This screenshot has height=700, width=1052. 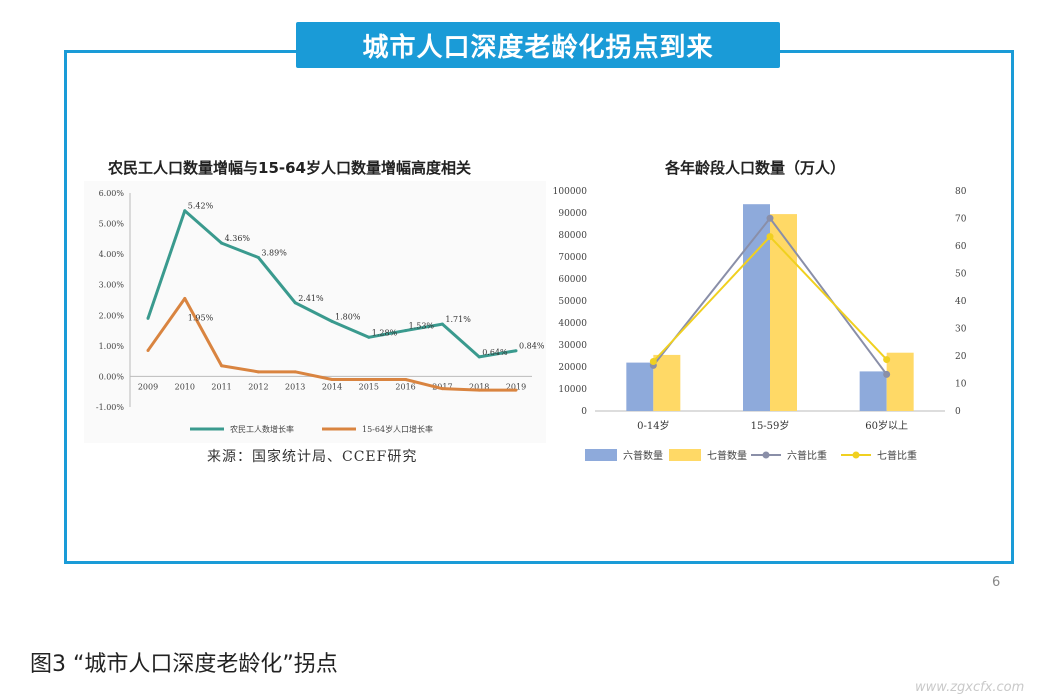 What do you see at coordinates (970, 687) in the screenshot?
I see `watermark: www.zgxcfx.com` at bounding box center [970, 687].